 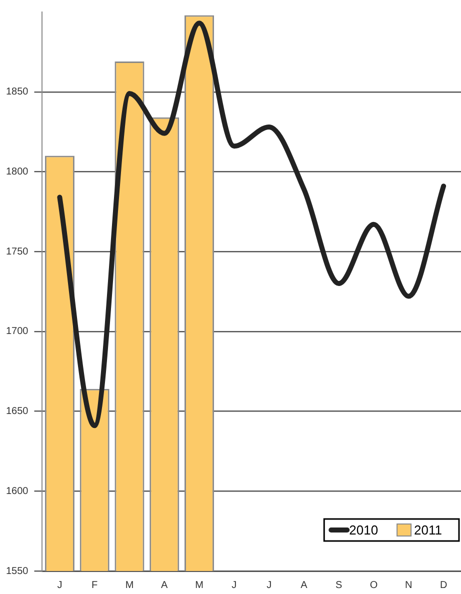 What do you see at coordinates (17, 252) in the screenshot?
I see `y-tick-label: 1750` at bounding box center [17, 252].